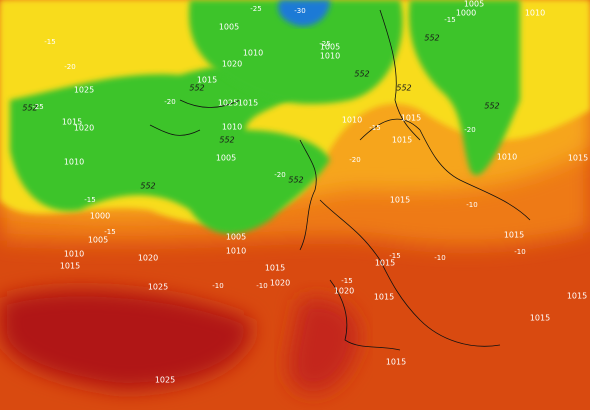 This screenshot has width=590, height=410. Describe the element at coordinates (299, 11) in the screenshot. I see `temperature-label: -30` at that location.